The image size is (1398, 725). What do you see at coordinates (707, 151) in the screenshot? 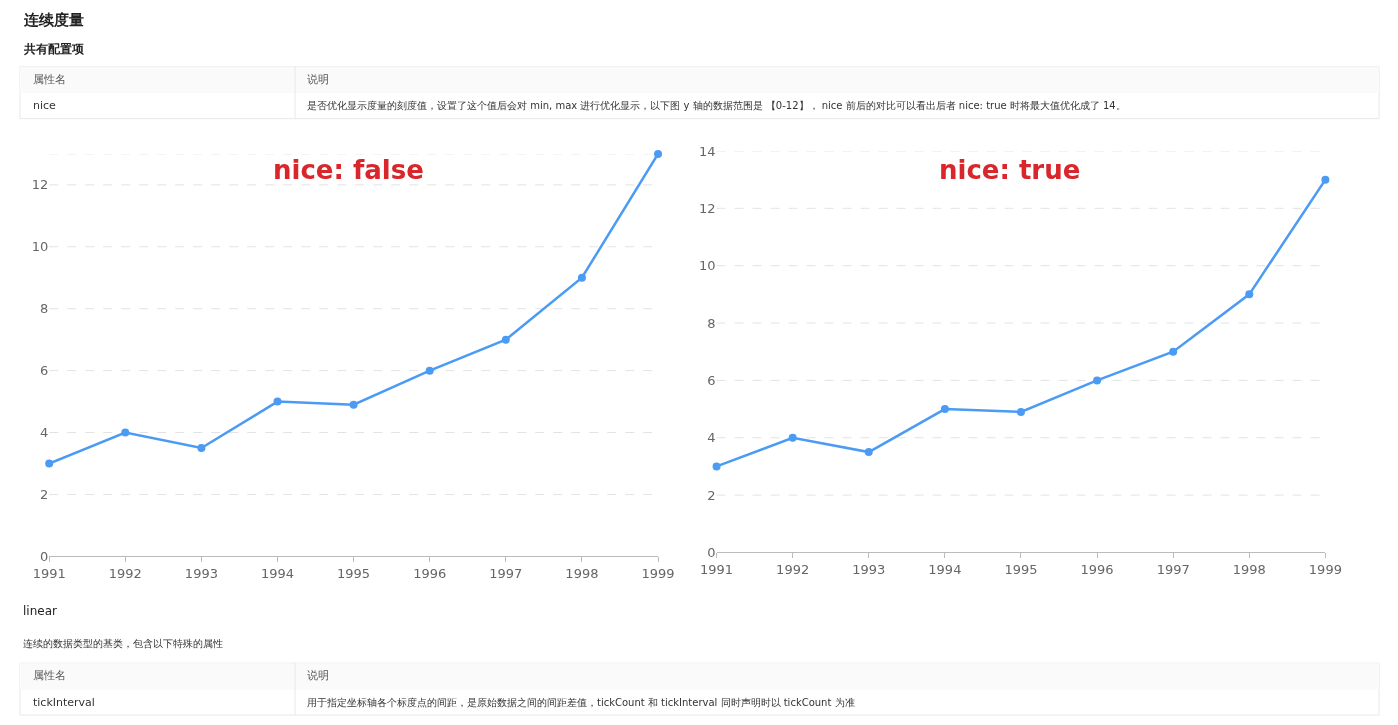
I see `y-tick-label: 14` at bounding box center [707, 151].